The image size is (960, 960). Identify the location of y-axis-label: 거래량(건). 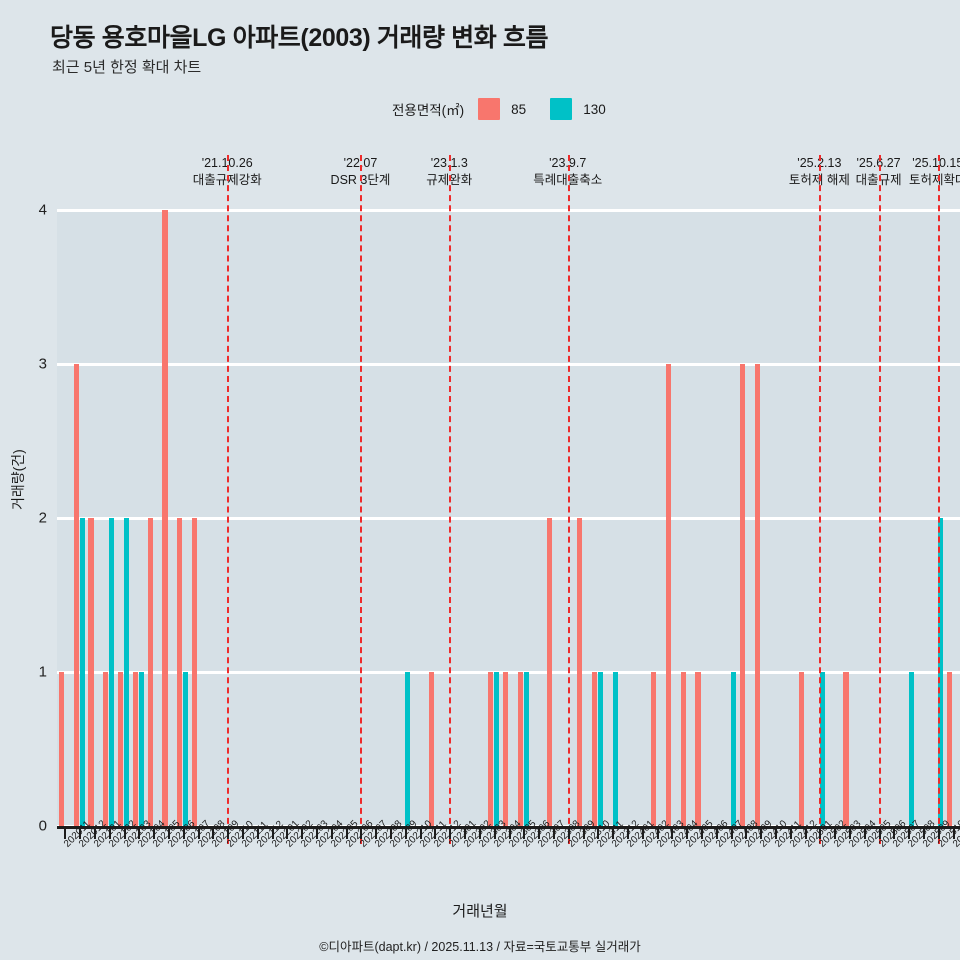
(18, 479).